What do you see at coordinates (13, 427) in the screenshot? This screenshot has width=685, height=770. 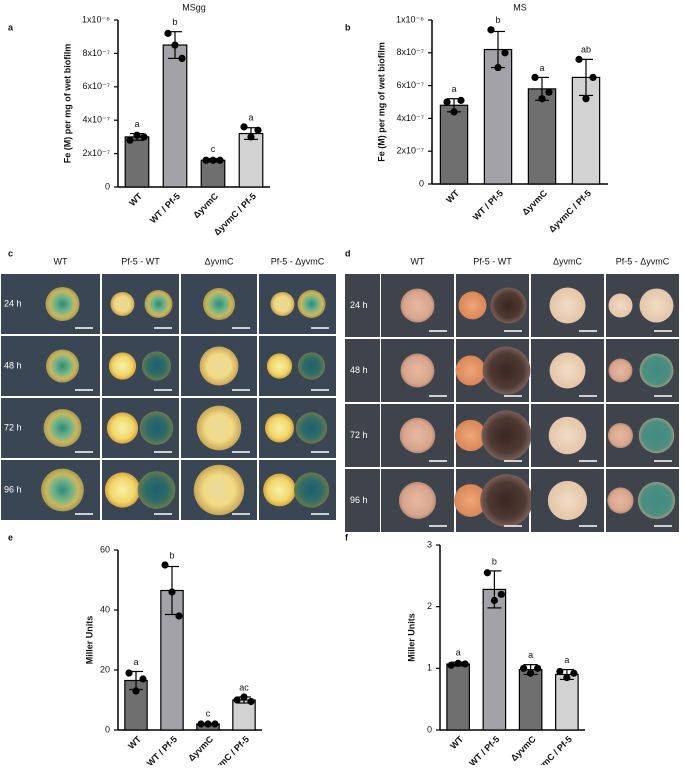 I see `row-label: 72 h` at bounding box center [13, 427].